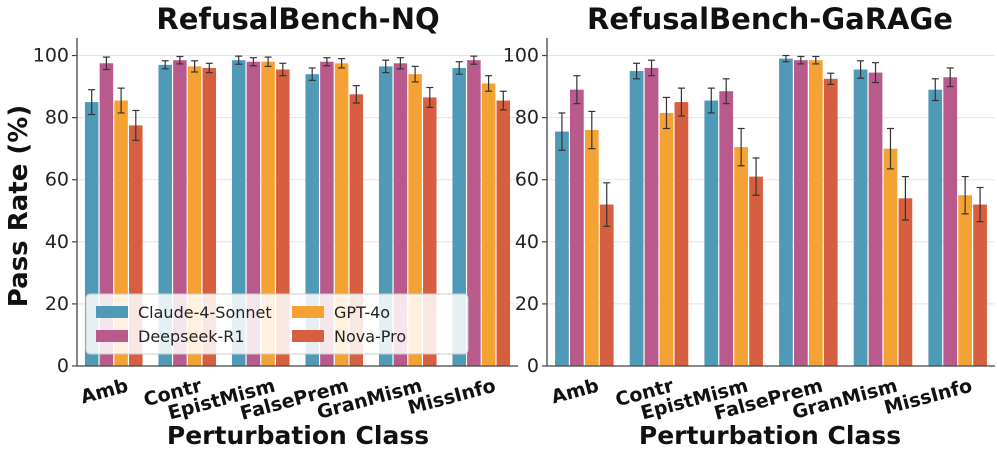 The width and height of the screenshot is (997, 451). What do you see at coordinates (297, 98) in the screenshot?
I see `error-bars` at bounding box center [297, 98].